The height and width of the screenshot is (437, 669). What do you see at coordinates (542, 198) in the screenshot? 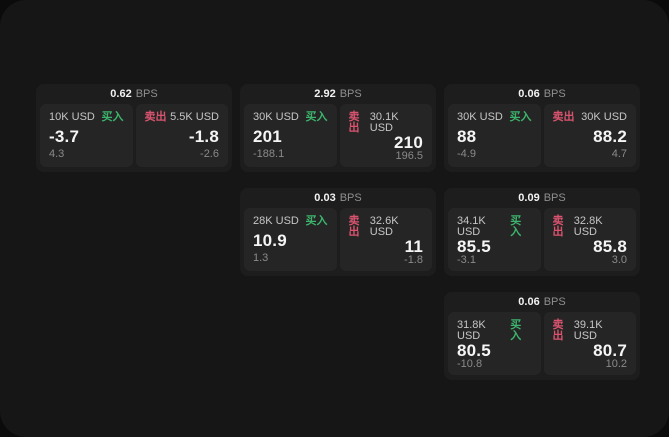
I see `card-header: 0.09 BPS` at bounding box center [542, 198].